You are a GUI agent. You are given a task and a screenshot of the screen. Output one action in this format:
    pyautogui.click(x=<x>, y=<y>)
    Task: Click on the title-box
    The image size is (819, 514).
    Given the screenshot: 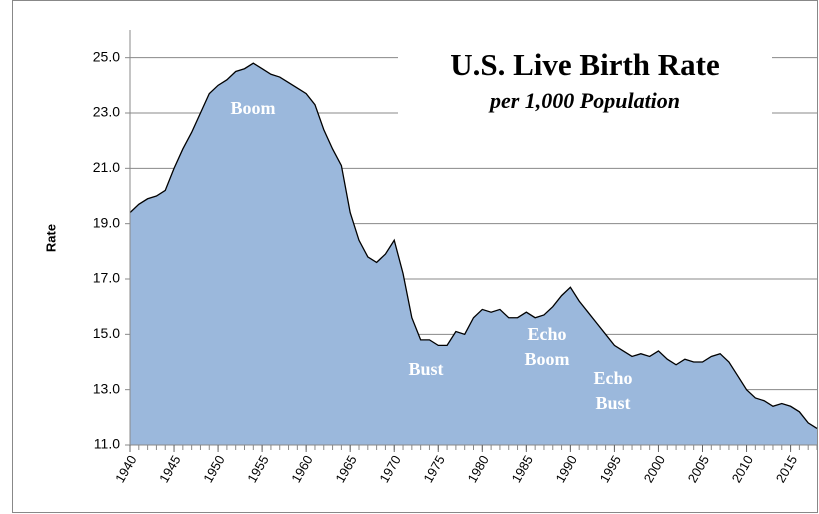 What is the action you would take?
    pyautogui.click(x=585, y=83)
    